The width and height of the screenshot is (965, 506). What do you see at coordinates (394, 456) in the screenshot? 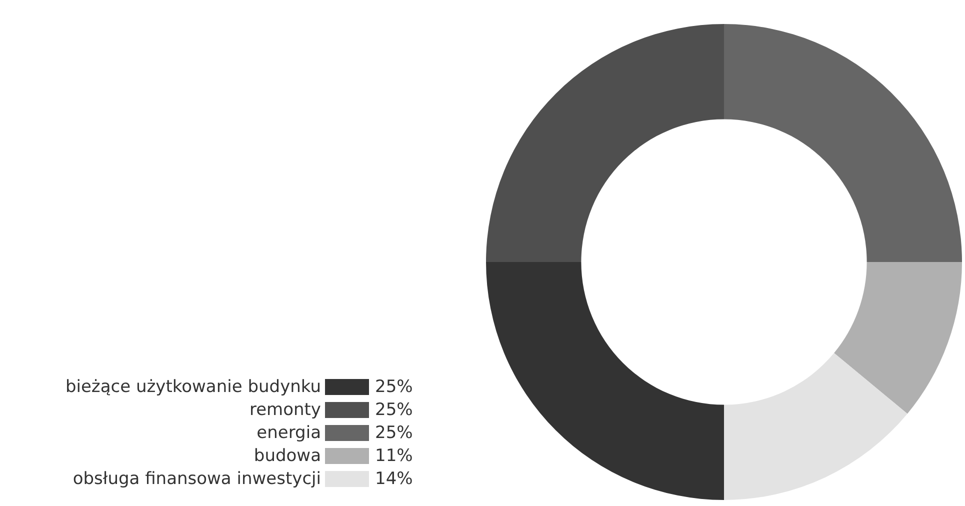
I see `data-label: 11%` at bounding box center [394, 456].